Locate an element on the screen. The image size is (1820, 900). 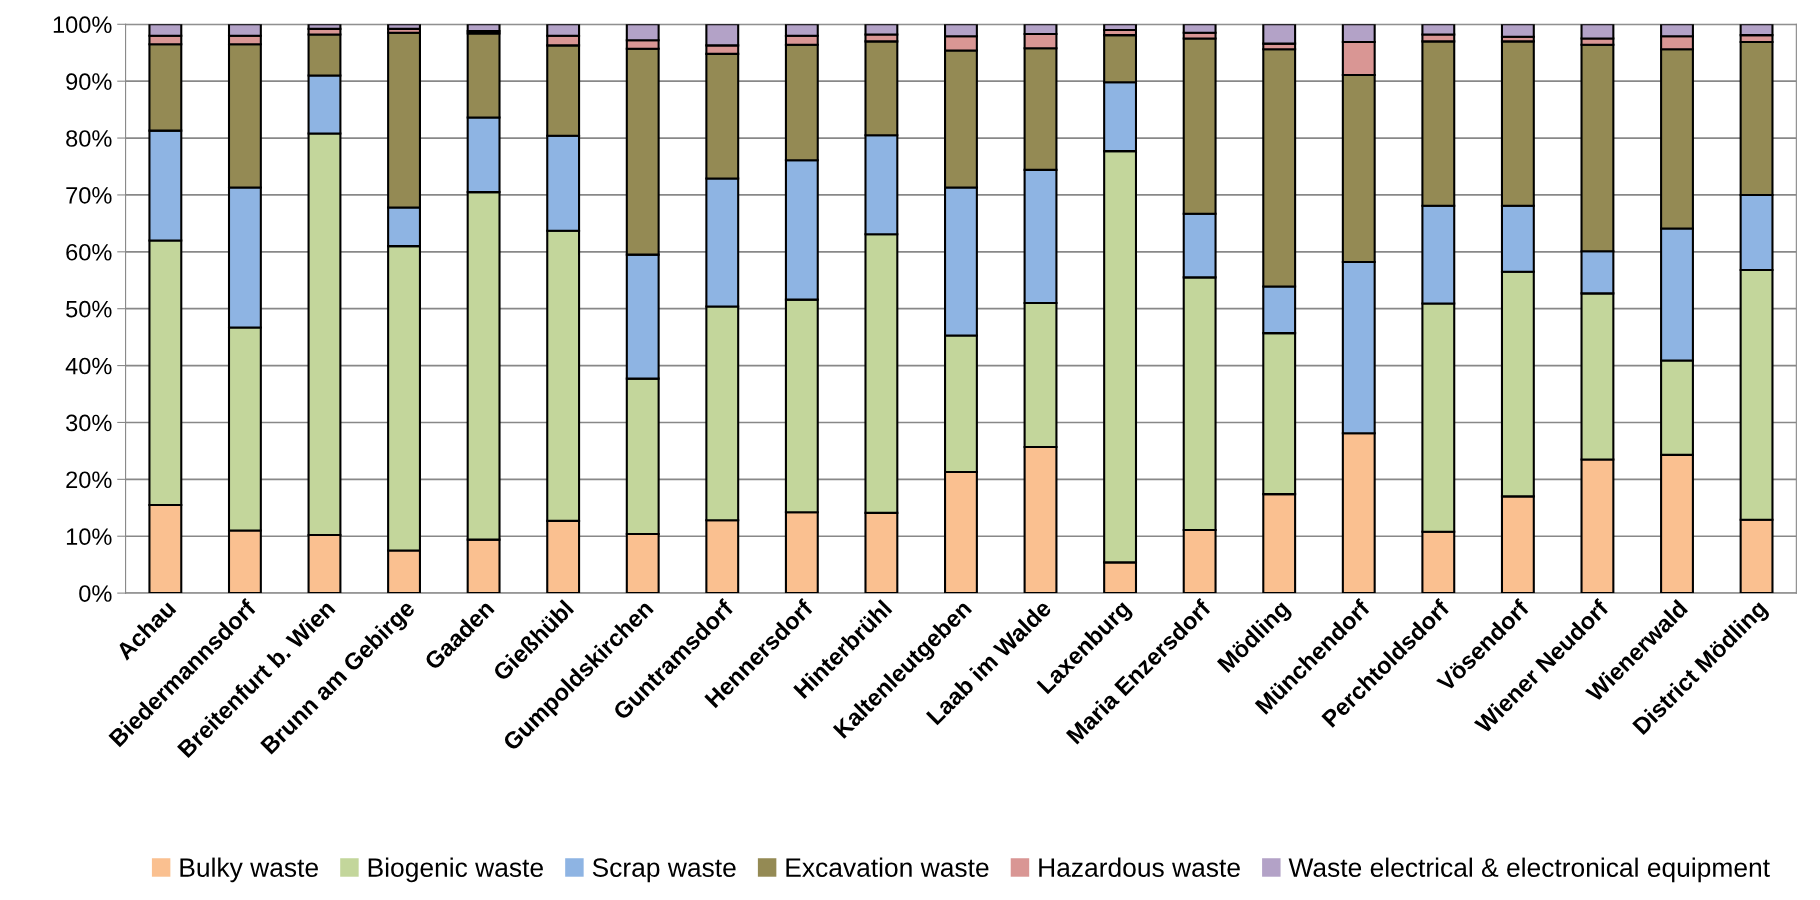
y-tick-label: 30% is located at coordinates (89, 423).